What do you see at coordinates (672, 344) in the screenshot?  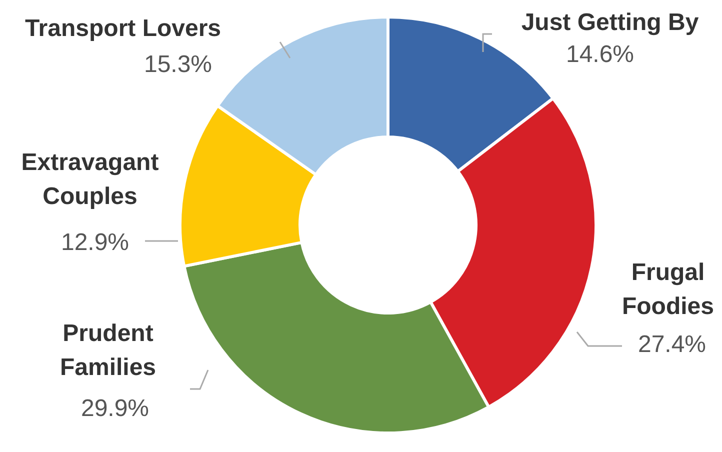 I see `data-label: 27.4%` at bounding box center [672, 344].